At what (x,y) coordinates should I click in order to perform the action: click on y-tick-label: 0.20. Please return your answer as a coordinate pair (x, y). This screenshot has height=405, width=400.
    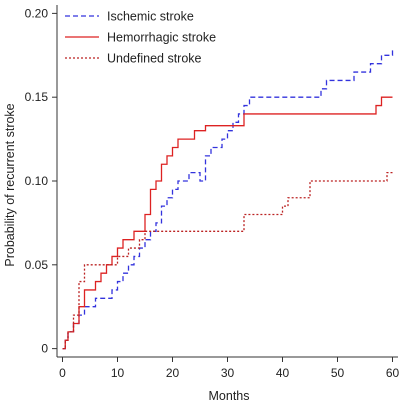
    Looking at the image, I should click on (37, 13).